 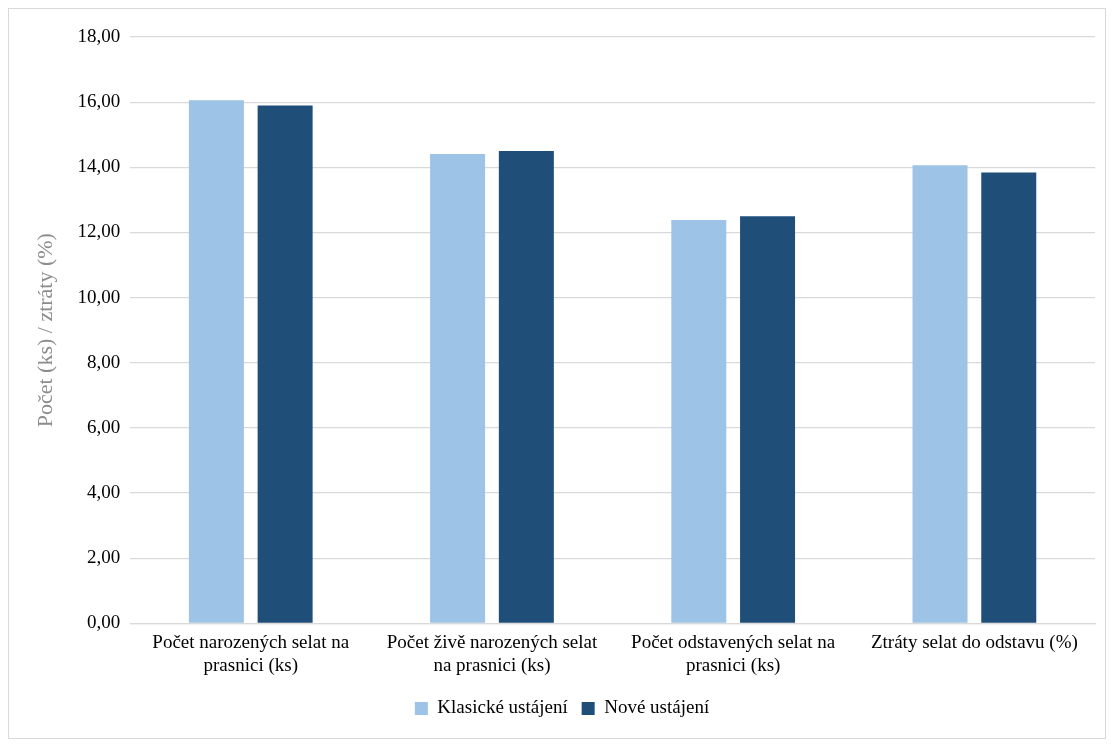 I want to click on y-tick-label: 8,00, so click(x=103, y=361).